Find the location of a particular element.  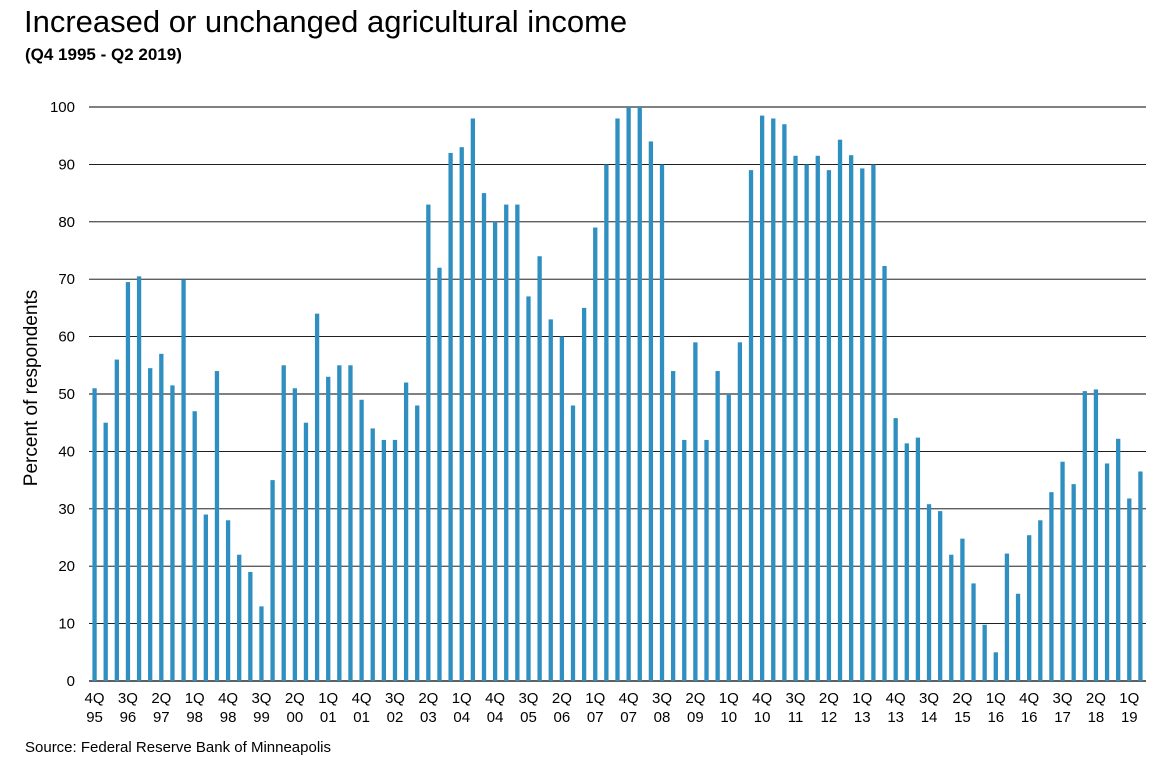

x-tick-label-4Q10: 4Q 10 is located at coordinates (762, 708).